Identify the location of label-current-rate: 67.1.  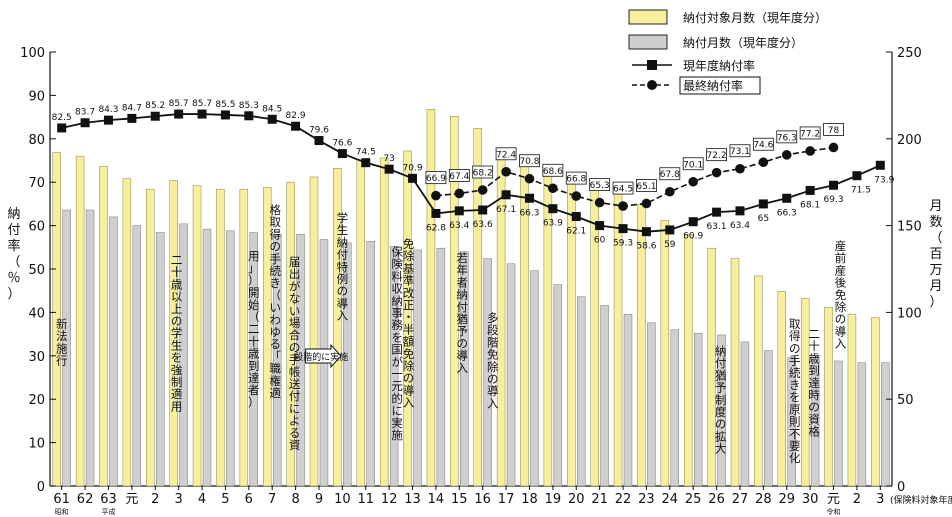
(506, 210).